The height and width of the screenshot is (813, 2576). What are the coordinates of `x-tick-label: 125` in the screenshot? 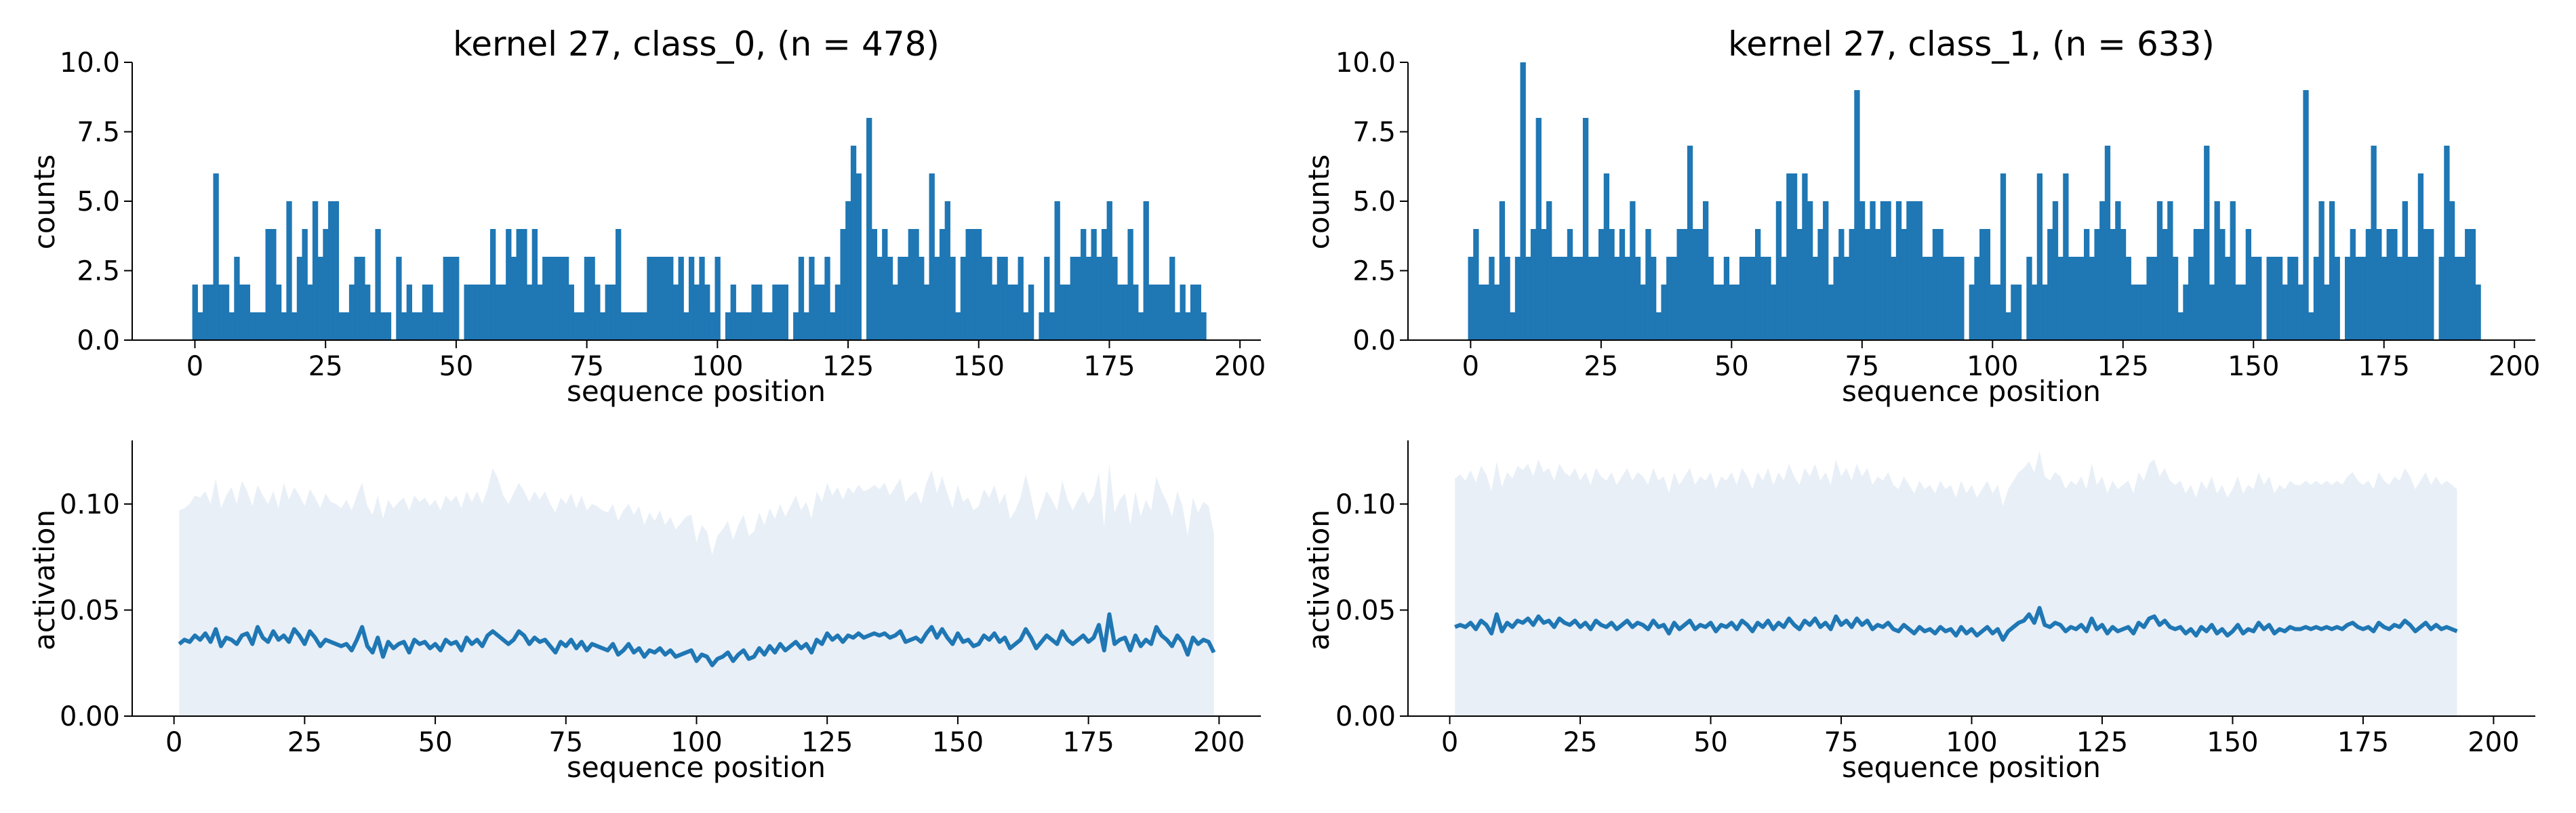 It's located at (2102, 742).